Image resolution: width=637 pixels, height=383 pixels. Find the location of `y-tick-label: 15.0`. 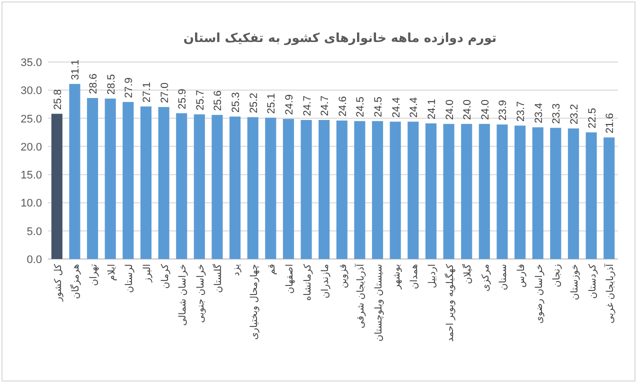

y-tick-label: 15.0 is located at coordinates (31, 176).